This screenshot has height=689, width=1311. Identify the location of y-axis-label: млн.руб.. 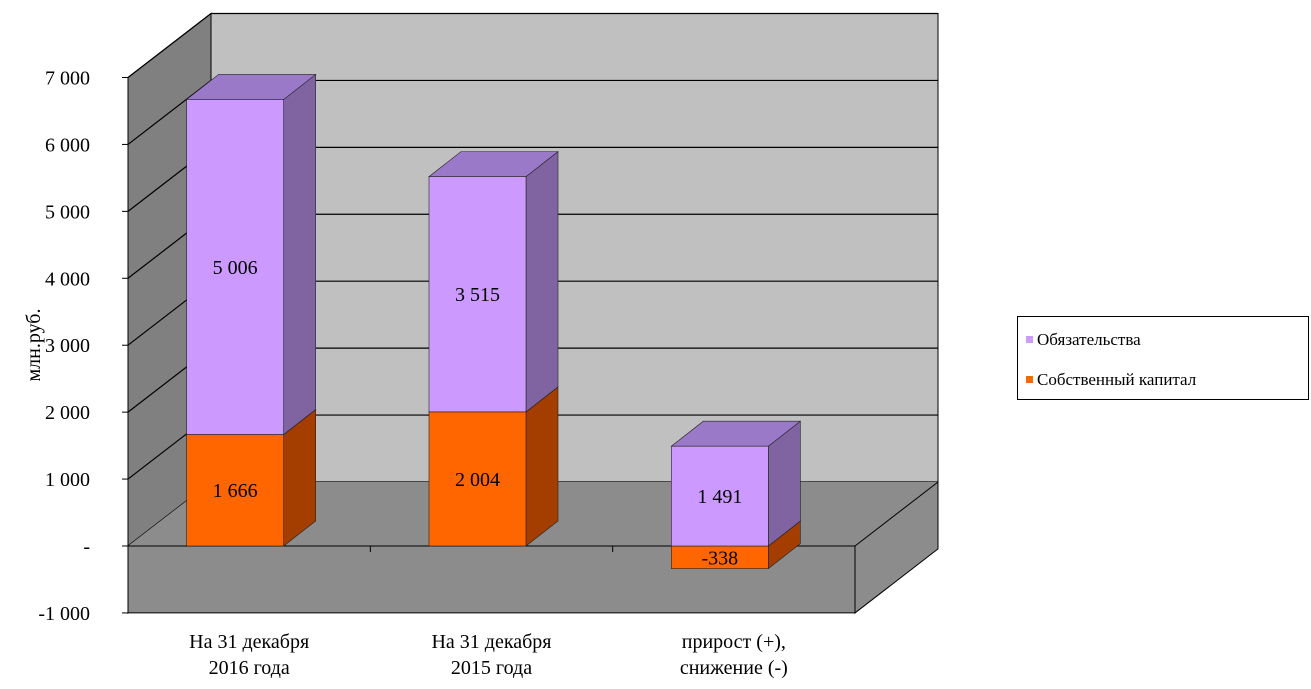
(34, 345).